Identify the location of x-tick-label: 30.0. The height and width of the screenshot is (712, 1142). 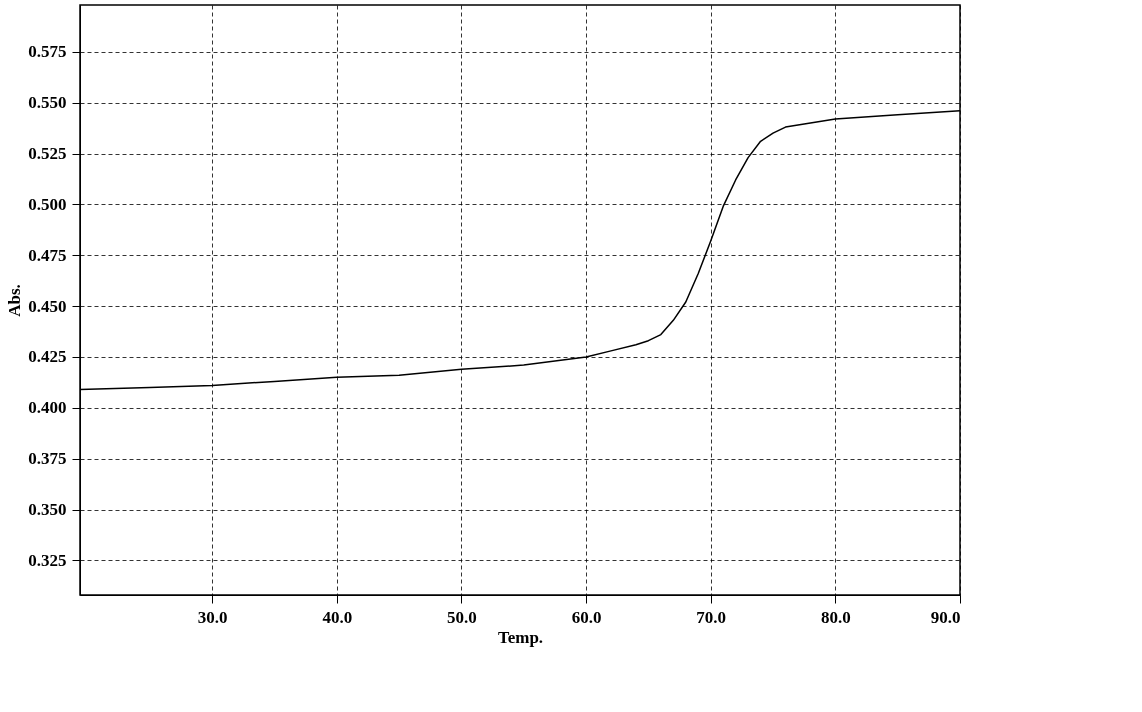
(212, 617).